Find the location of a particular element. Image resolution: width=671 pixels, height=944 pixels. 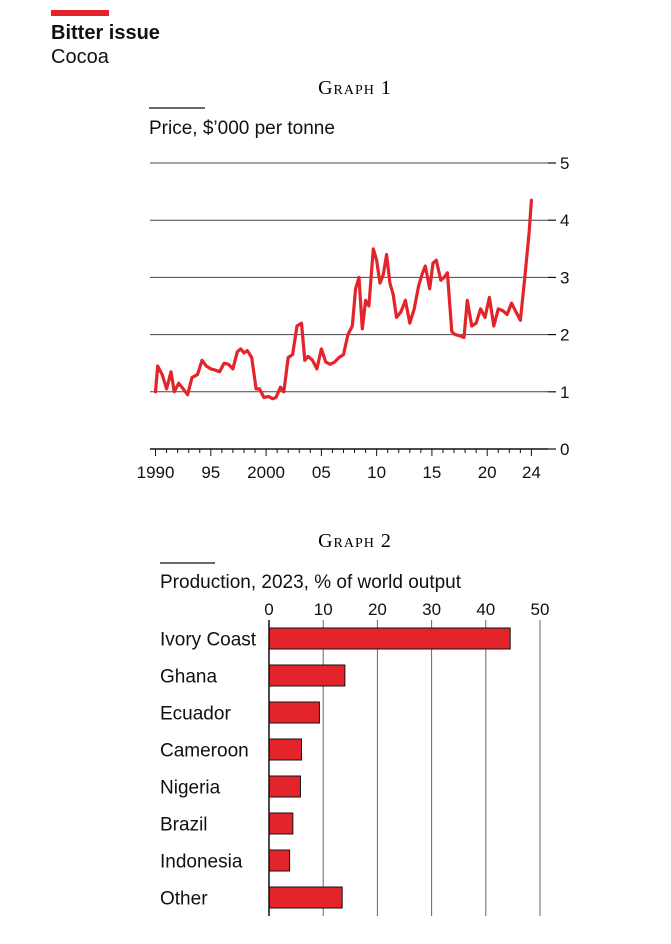

category-label: Ivory Coast is located at coordinates (208, 640).